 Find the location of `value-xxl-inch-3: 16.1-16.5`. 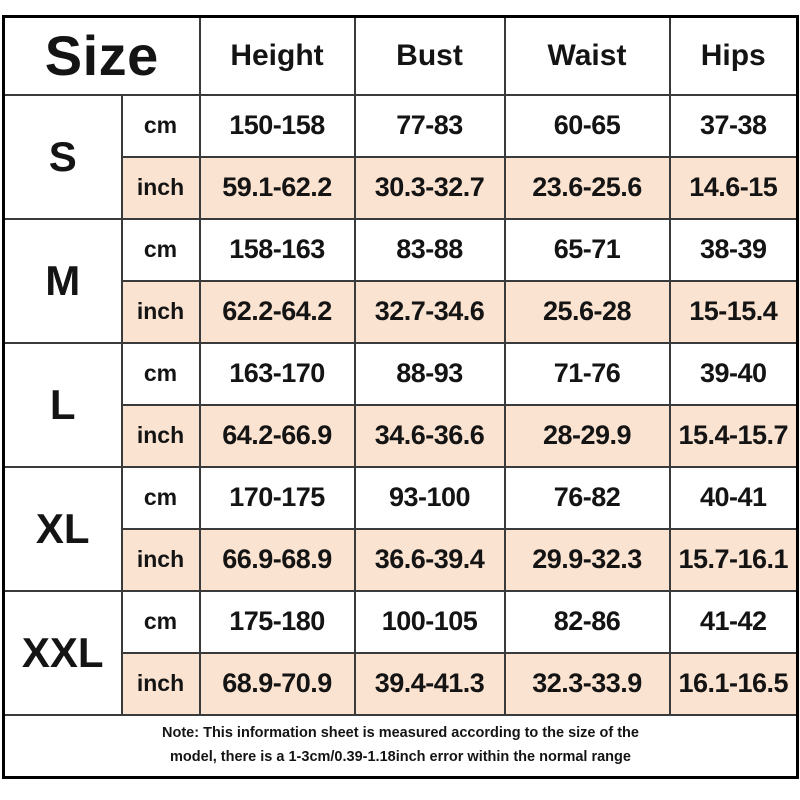

value-xxl-inch-3: 16.1-16.5 is located at coordinates (733, 683).